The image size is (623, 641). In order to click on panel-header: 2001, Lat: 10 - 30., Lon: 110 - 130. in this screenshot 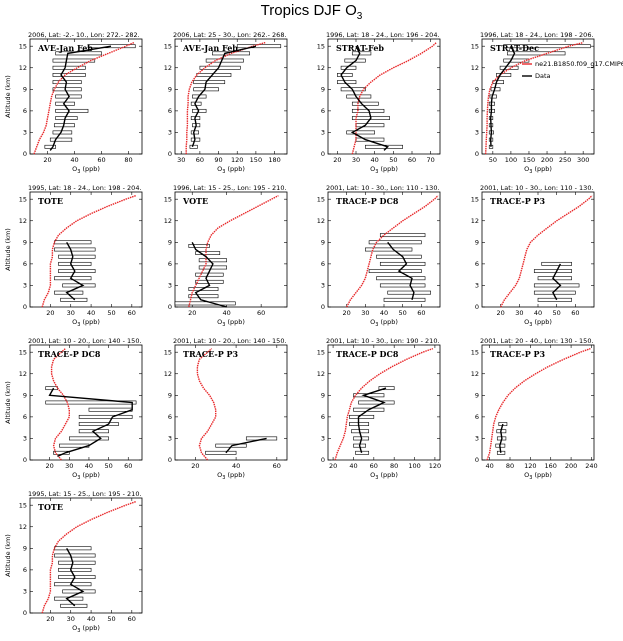, I will do `click(383, 188)`.